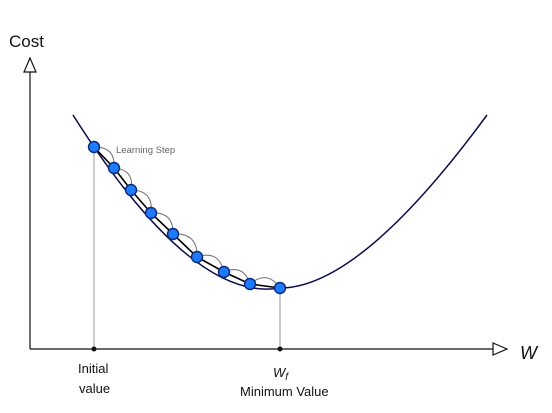  I want to click on learning-step-label: Learning Step, so click(145, 150).